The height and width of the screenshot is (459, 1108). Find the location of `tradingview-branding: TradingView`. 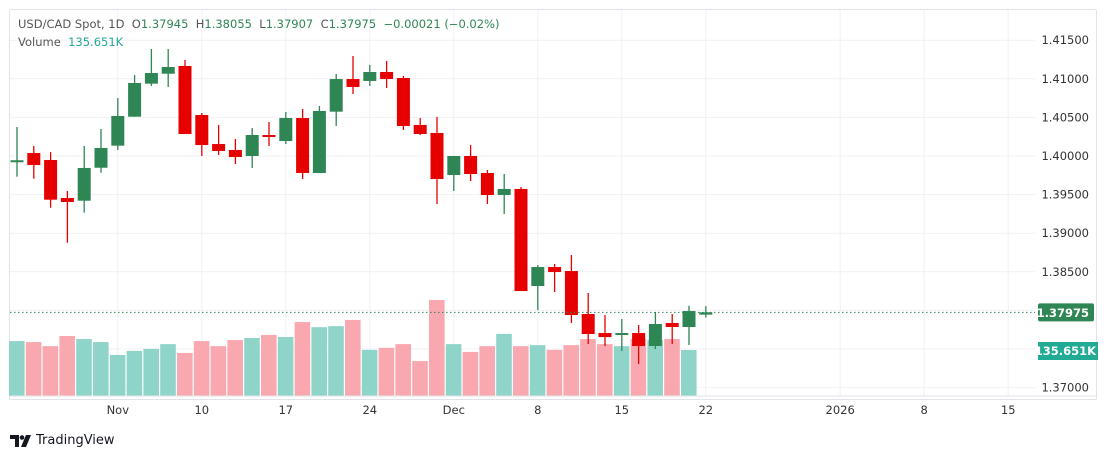

tradingview-branding: TradingView is located at coordinates (62, 440).